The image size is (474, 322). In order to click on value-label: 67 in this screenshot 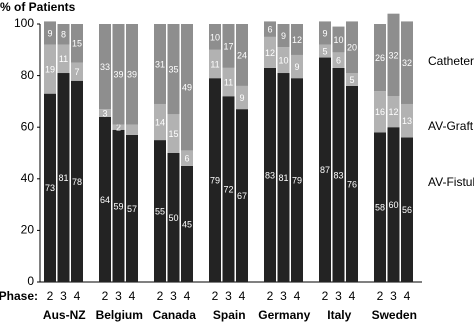, I will do `click(242, 196)`.